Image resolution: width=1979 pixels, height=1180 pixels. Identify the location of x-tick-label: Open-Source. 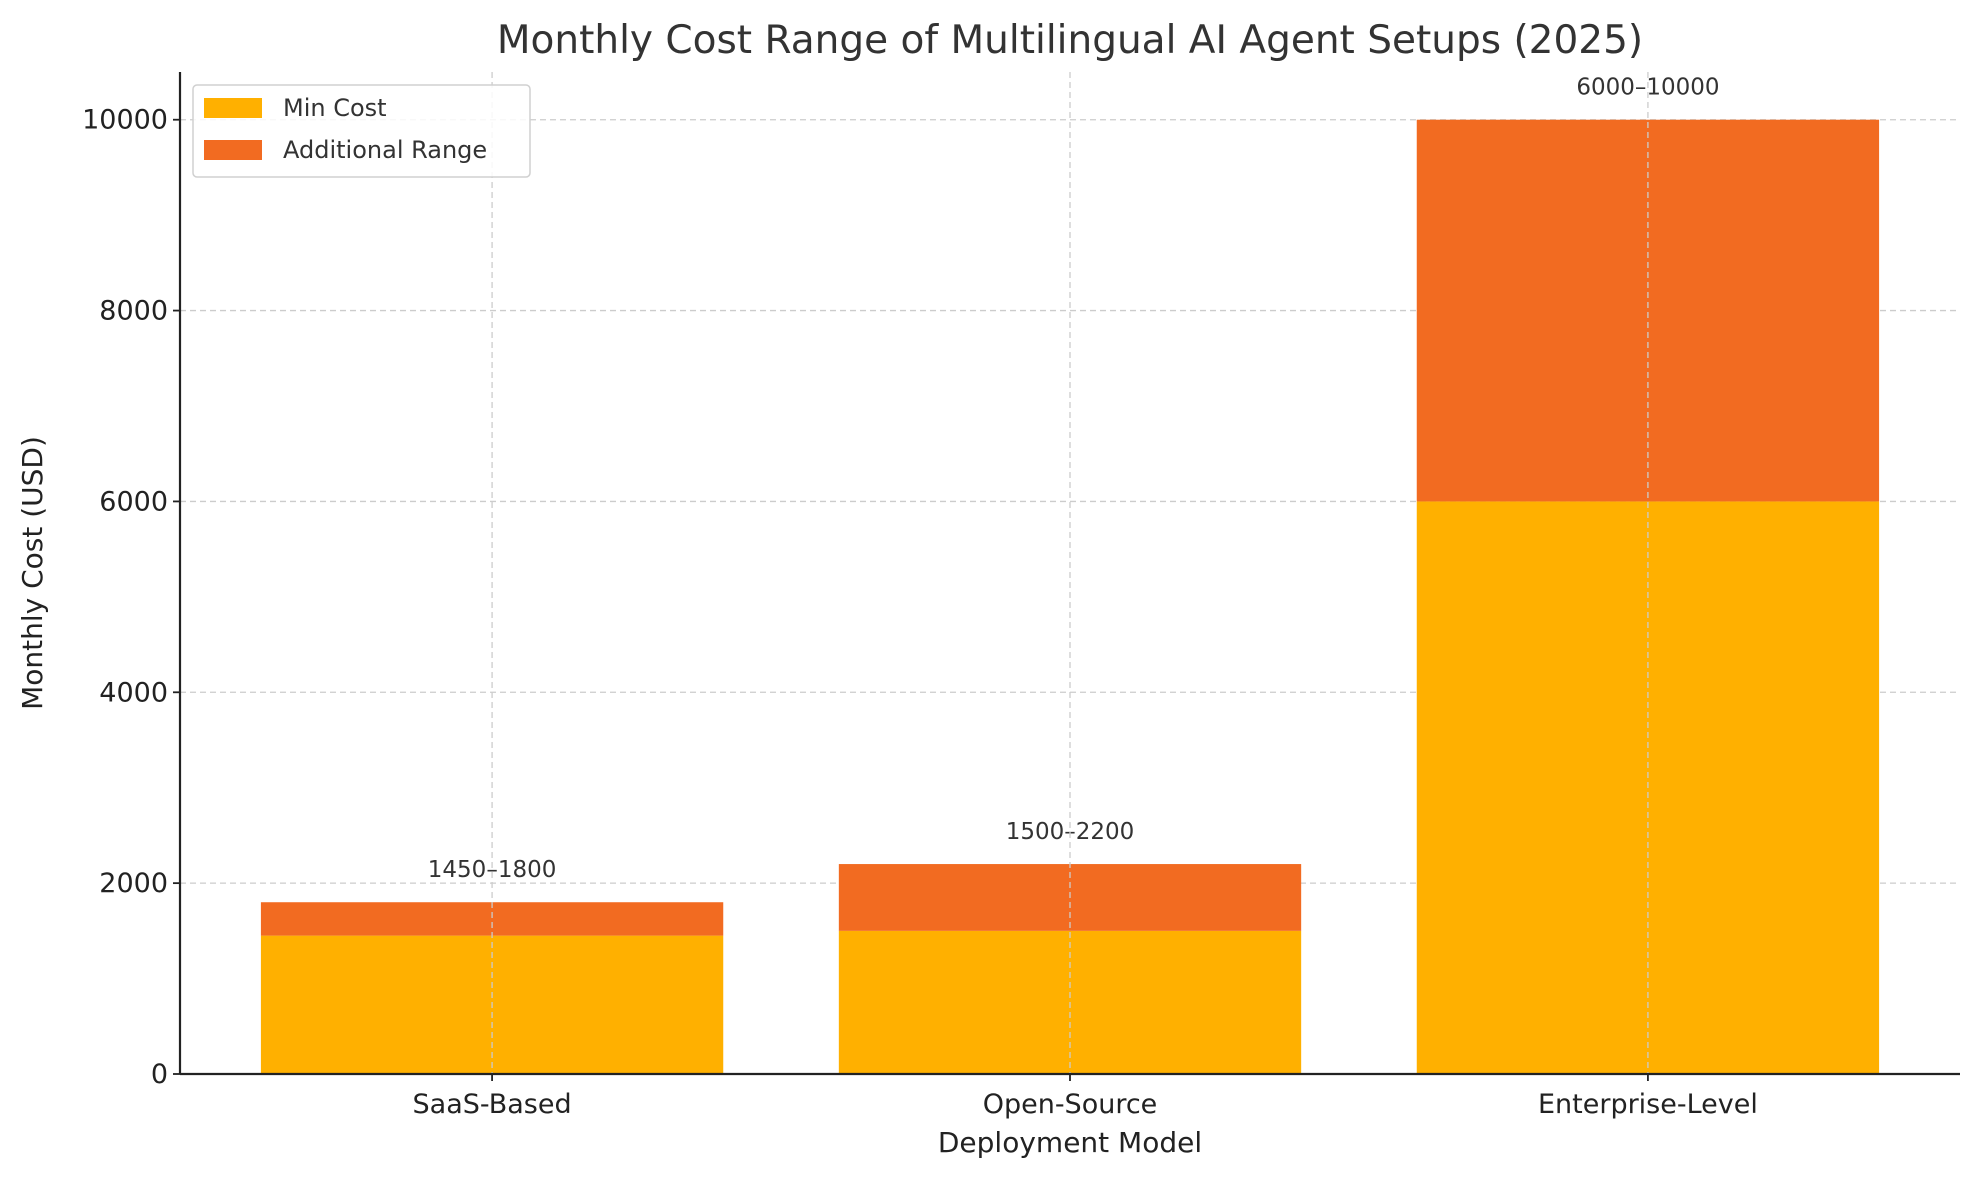
(1070, 1104).